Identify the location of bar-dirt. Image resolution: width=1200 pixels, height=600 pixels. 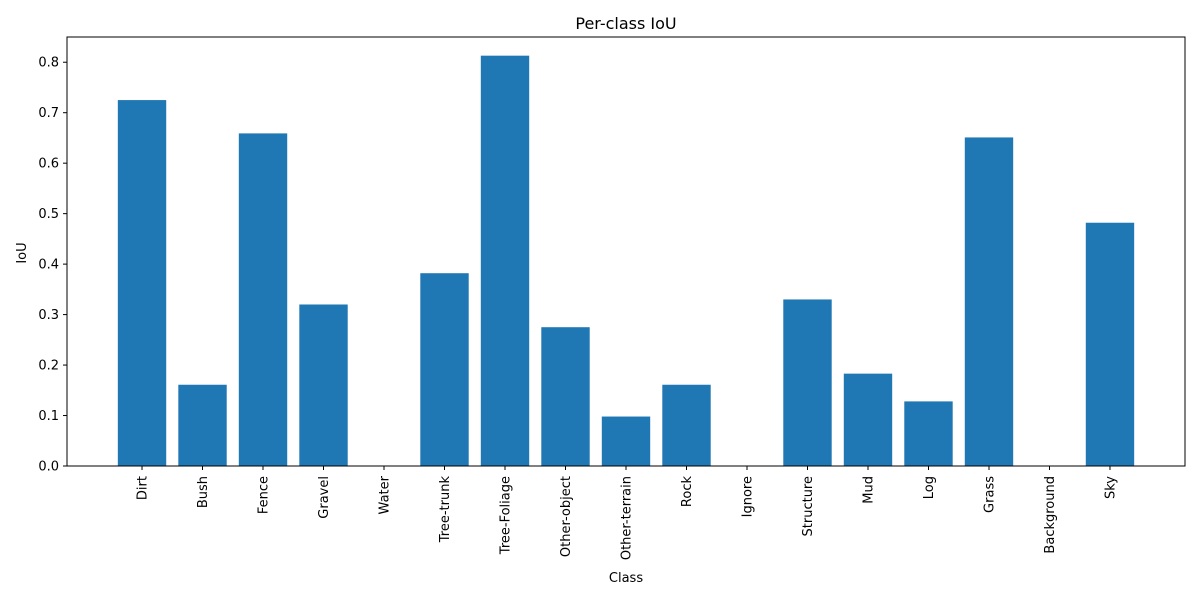
(142, 283).